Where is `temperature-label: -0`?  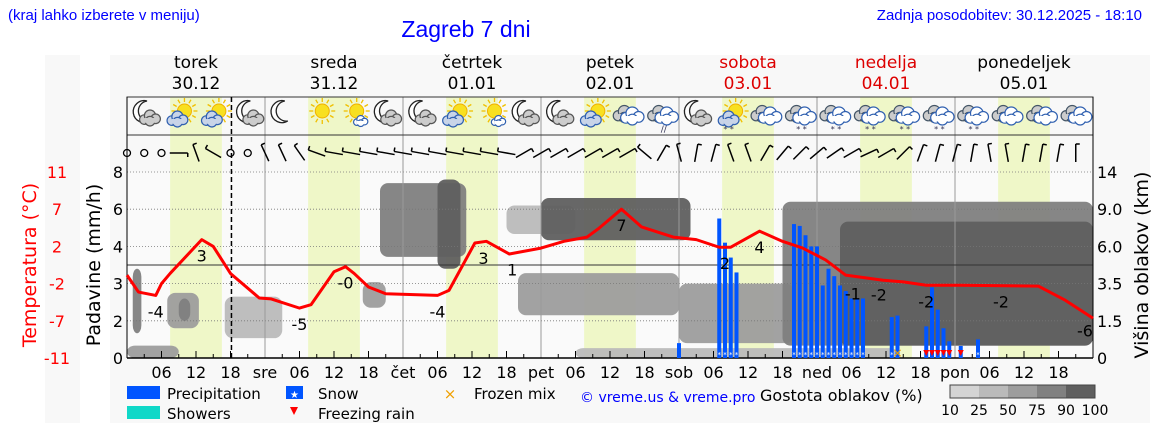 temperature-label: -0 is located at coordinates (346, 283).